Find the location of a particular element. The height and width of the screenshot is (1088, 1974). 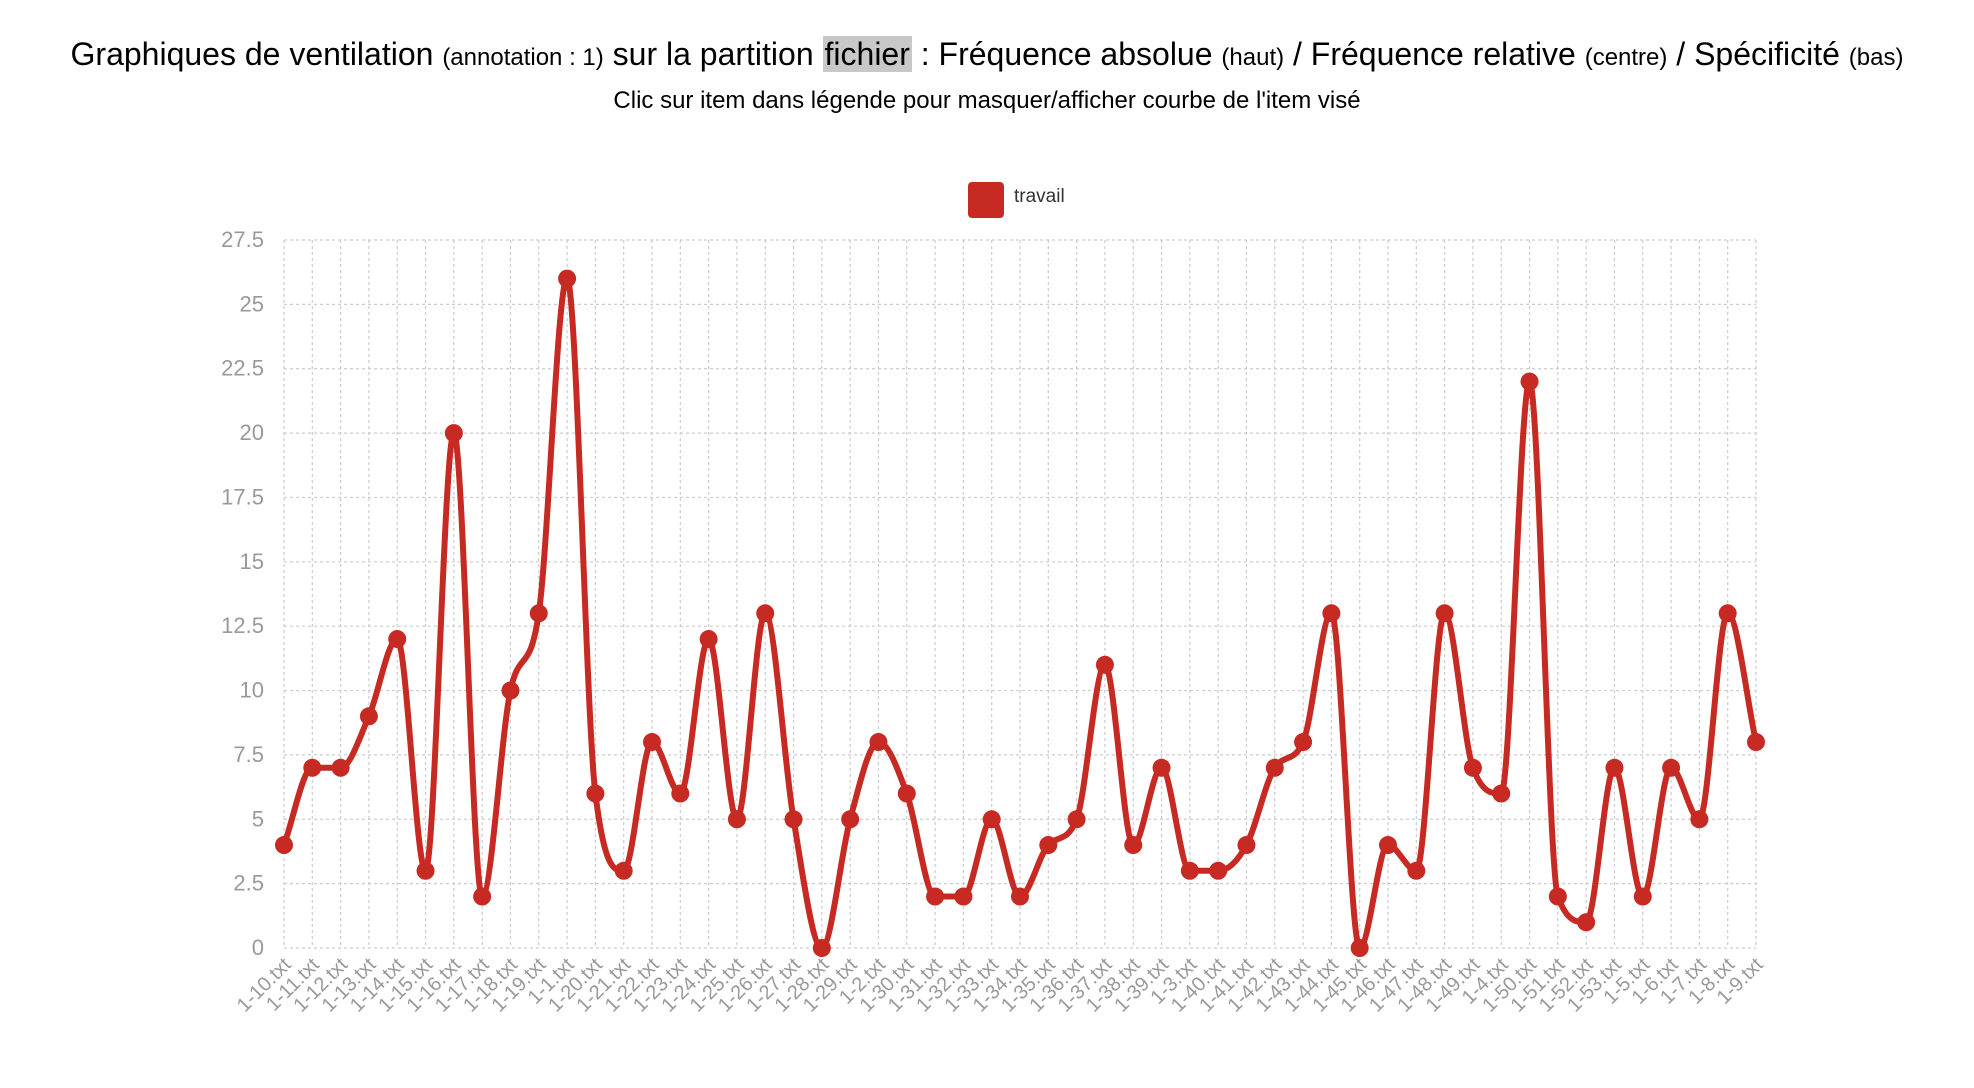

data-point-1-3.txt is located at coordinates (1189, 870).